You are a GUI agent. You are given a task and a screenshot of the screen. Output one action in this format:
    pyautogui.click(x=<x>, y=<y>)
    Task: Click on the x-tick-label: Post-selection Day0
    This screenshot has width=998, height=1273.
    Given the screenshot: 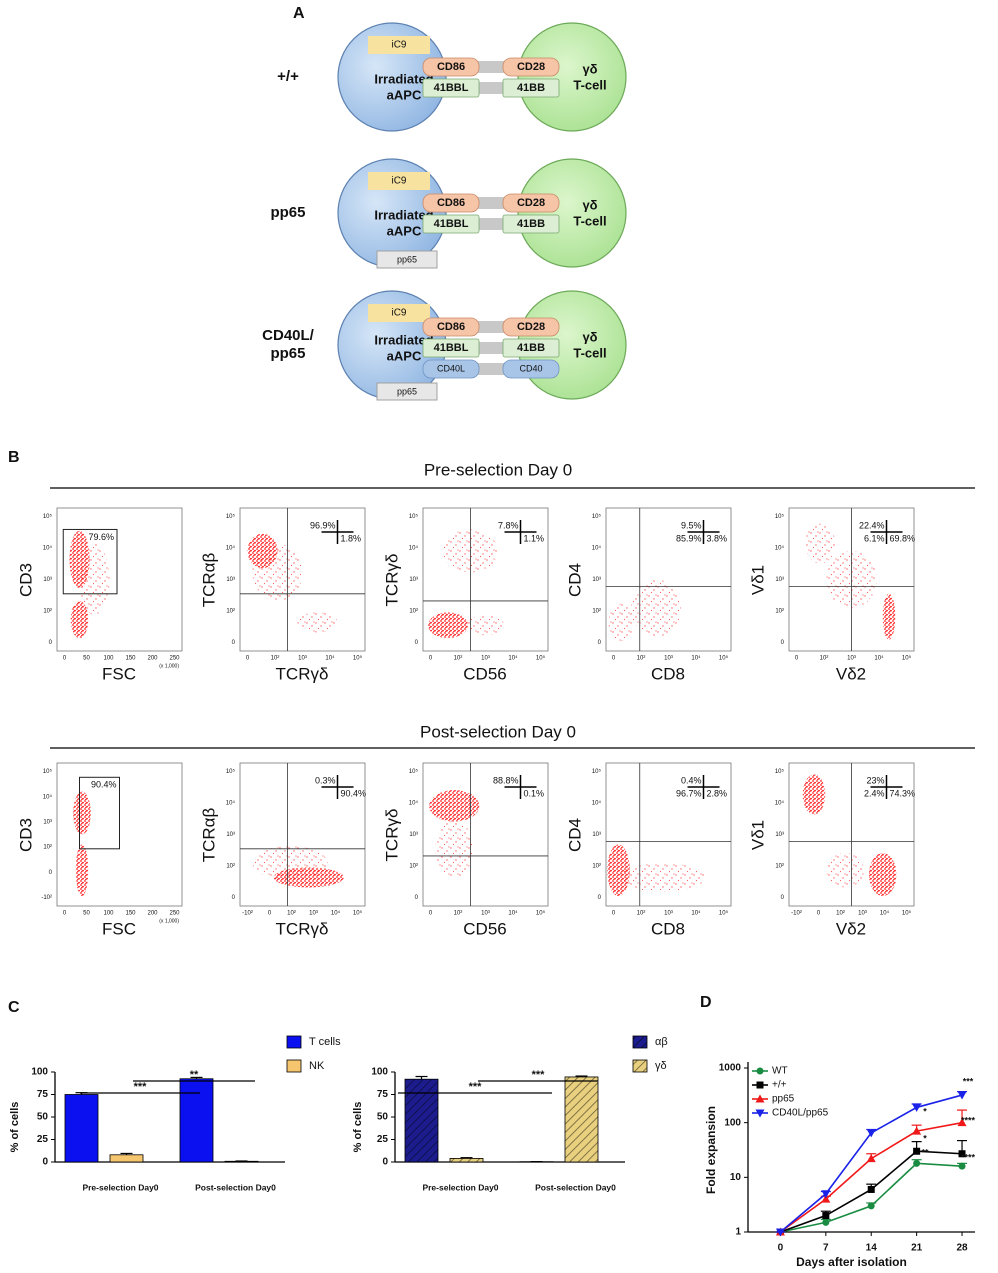 What is the action you would take?
    pyautogui.click(x=575, y=1187)
    